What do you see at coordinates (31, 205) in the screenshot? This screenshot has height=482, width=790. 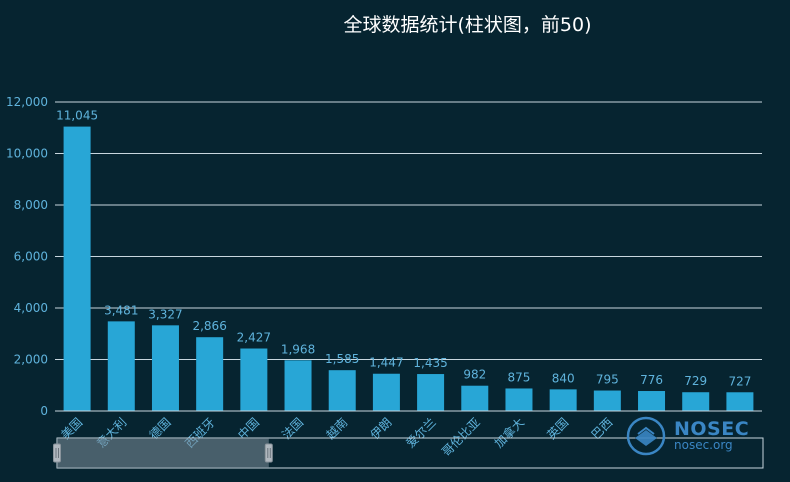 I see `y-tick-label: 8,000` at bounding box center [31, 205].